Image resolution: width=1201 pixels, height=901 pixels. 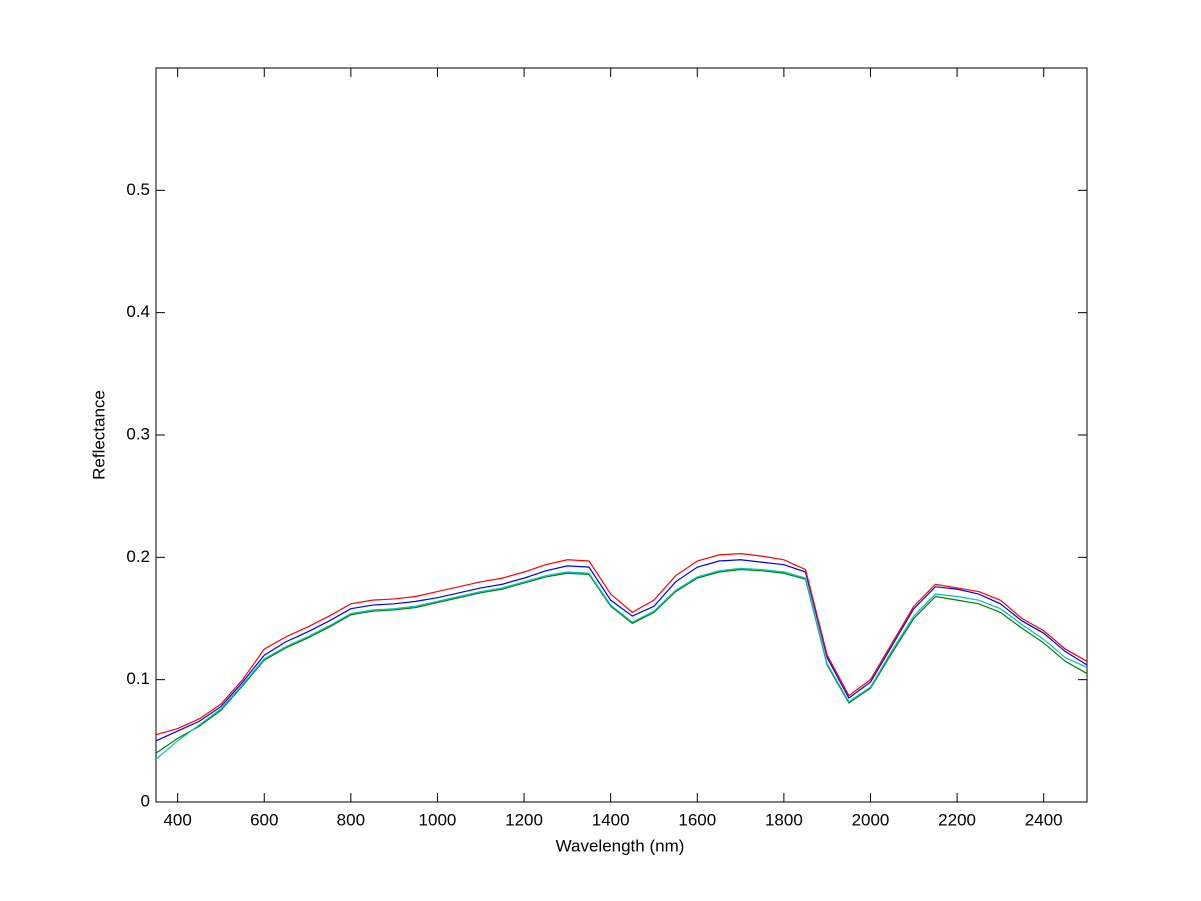 I want to click on y-tick-label: 0.2, so click(x=138, y=556).